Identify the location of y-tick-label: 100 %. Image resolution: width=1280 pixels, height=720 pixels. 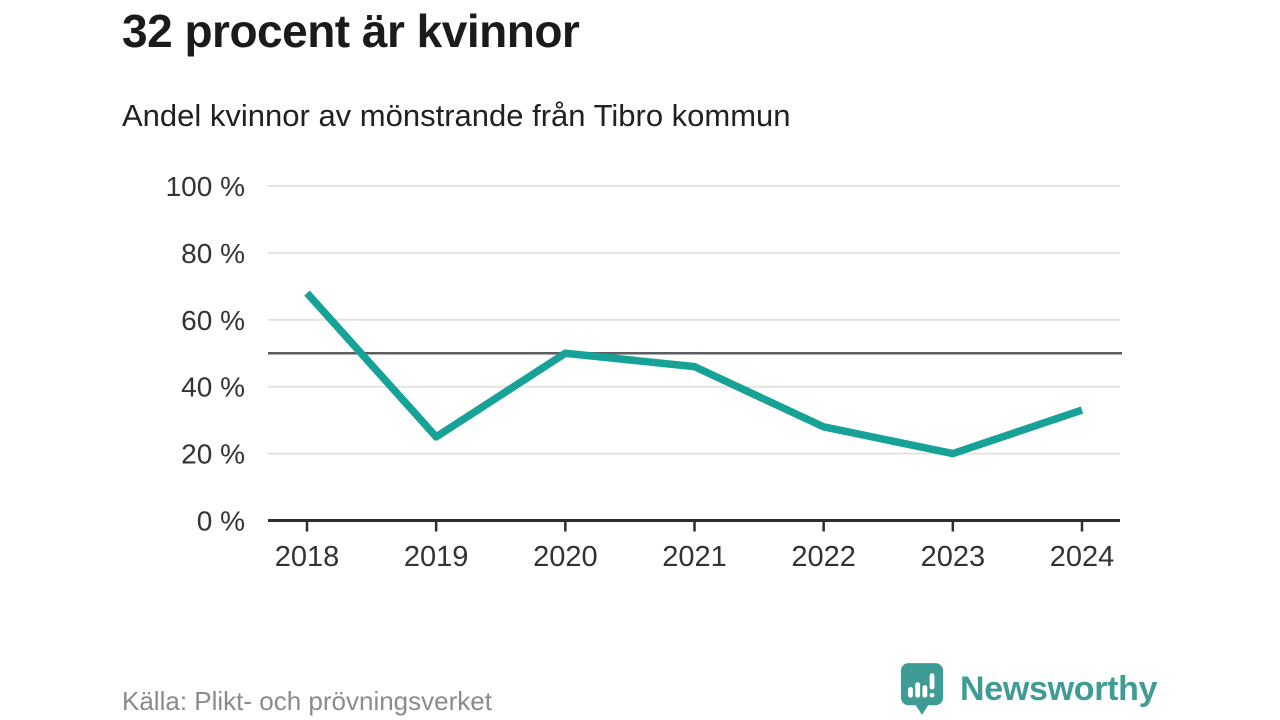
(205, 186).